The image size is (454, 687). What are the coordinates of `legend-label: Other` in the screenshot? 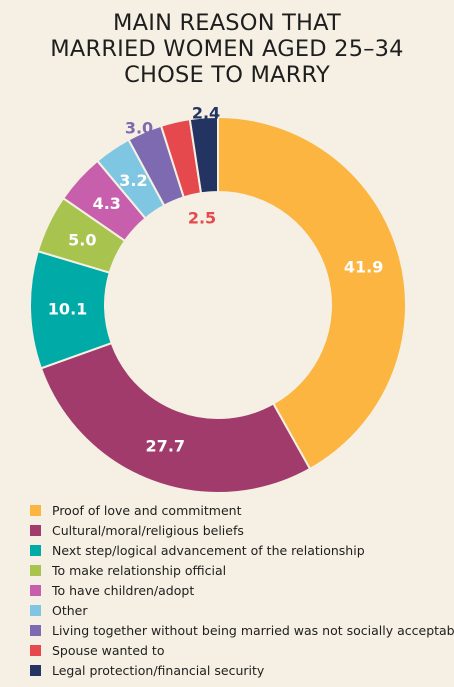 It's located at (70, 610).